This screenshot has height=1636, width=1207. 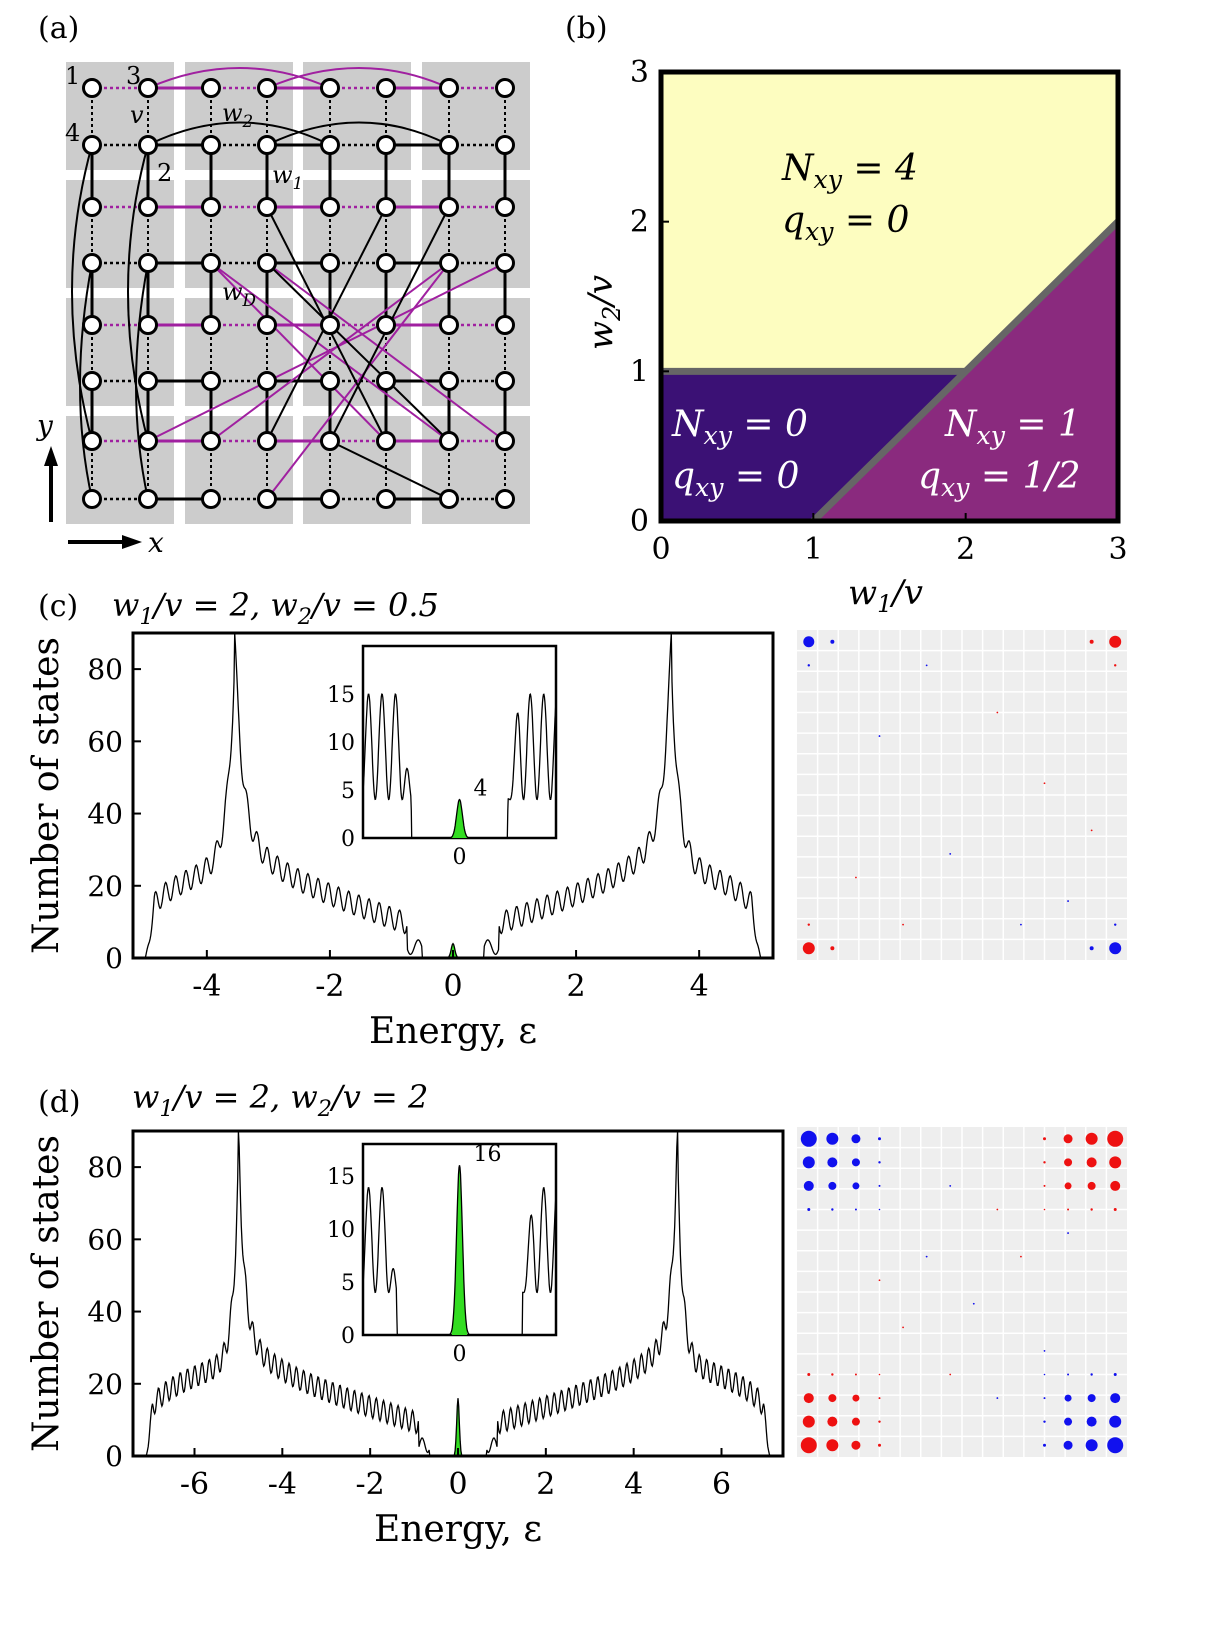 What do you see at coordinates (639, 72) in the screenshot?
I see `phase-ytick: 3` at bounding box center [639, 72].